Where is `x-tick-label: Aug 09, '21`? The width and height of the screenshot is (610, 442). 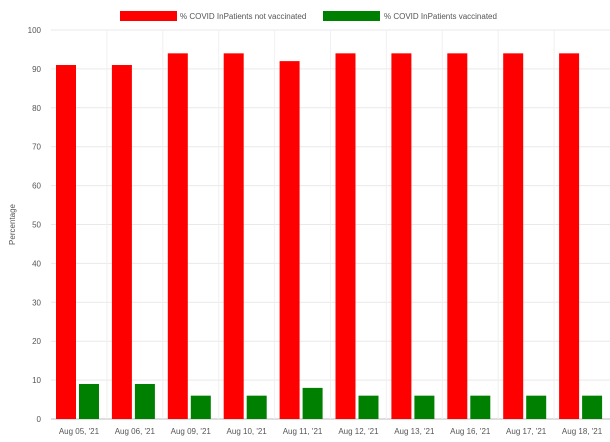
x-tick-label: Aug 09, '21 is located at coordinates (191, 431).